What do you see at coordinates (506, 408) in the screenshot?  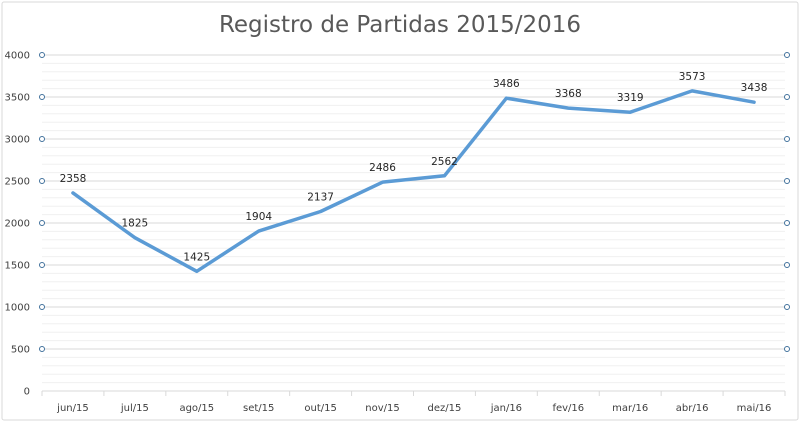 I see `x-tick-label: jan/16` at bounding box center [506, 408].